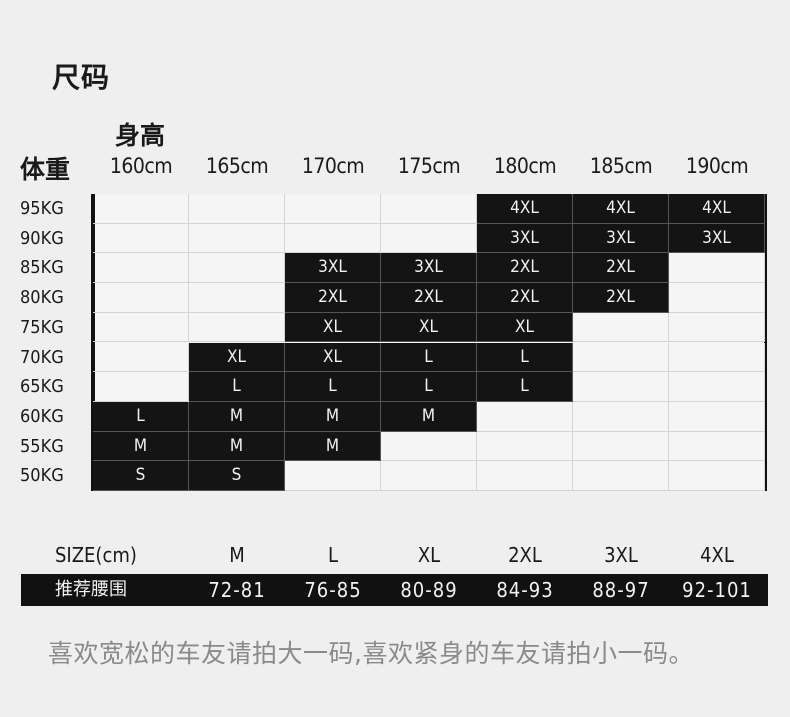  What do you see at coordinates (42, 327) in the screenshot?
I see `weight-row-label: 75KG` at bounding box center [42, 327].